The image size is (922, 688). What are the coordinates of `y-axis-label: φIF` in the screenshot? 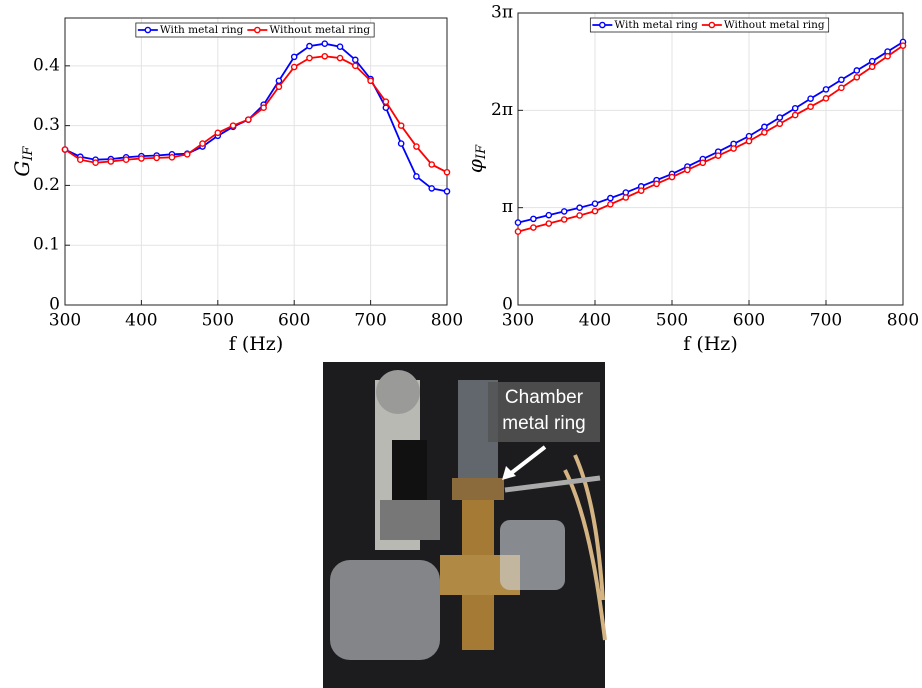 It's located at (476, 158).